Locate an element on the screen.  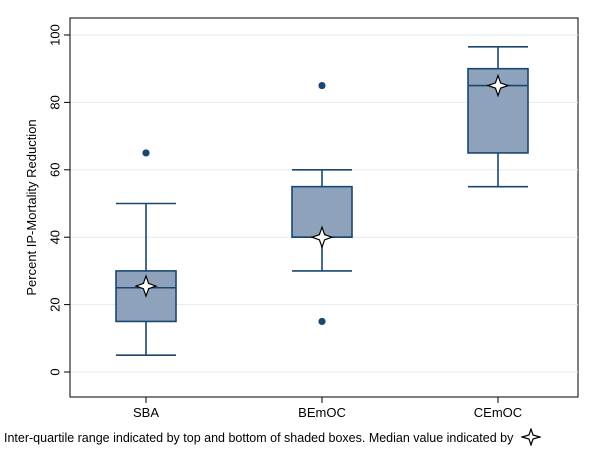
y-axis-label: Percent IP-Mortality Reduction is located at coordinates (31, 207).